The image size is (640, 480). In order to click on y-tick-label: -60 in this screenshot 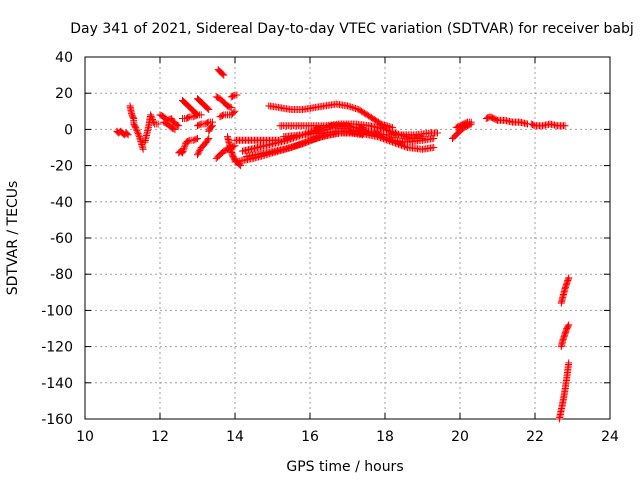, I will do `click(61, 239)`.